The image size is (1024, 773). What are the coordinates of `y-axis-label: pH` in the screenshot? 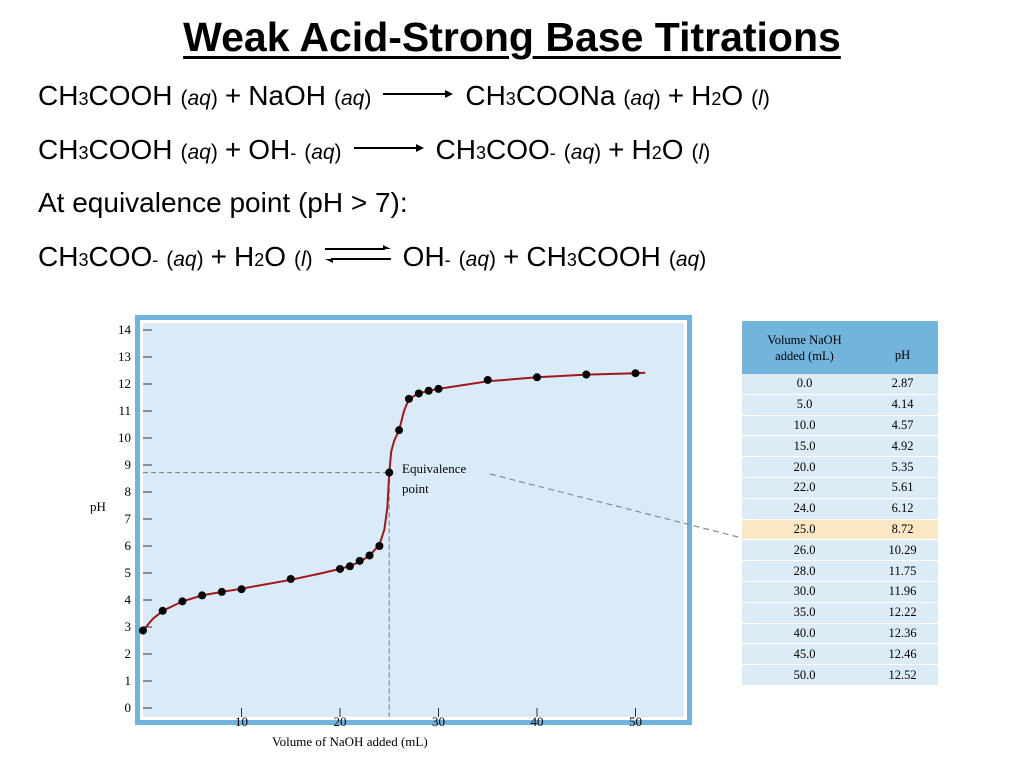 It's located at (98, 506).